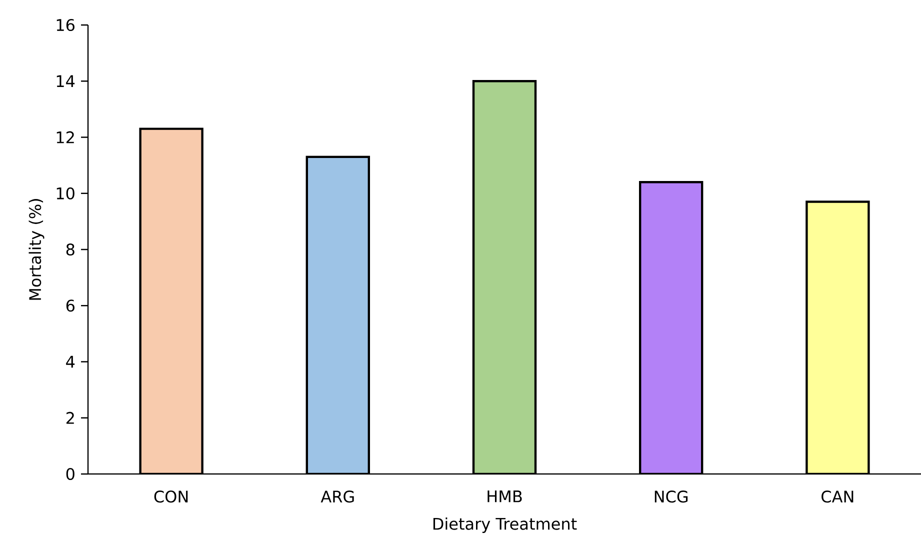 This screenshot has width=921, height=556. Describe the element at coordinates (70, 474) in the screenshot. I see `y-tick-label: 0` at that location.